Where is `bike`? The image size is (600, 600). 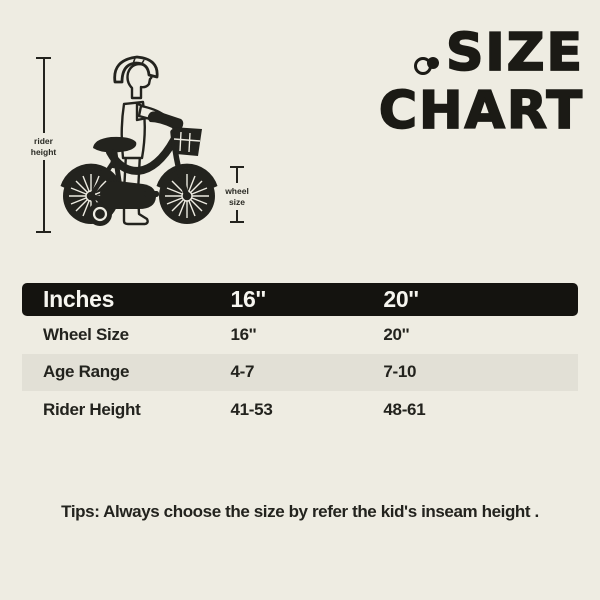
bike is located at coordinates (139, 168).